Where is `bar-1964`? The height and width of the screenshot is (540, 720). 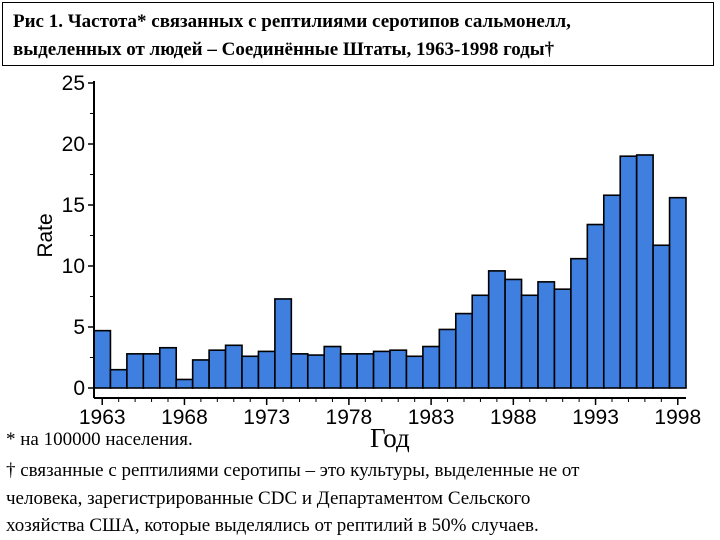 bar-1964 is located at coordinates (118, 378).